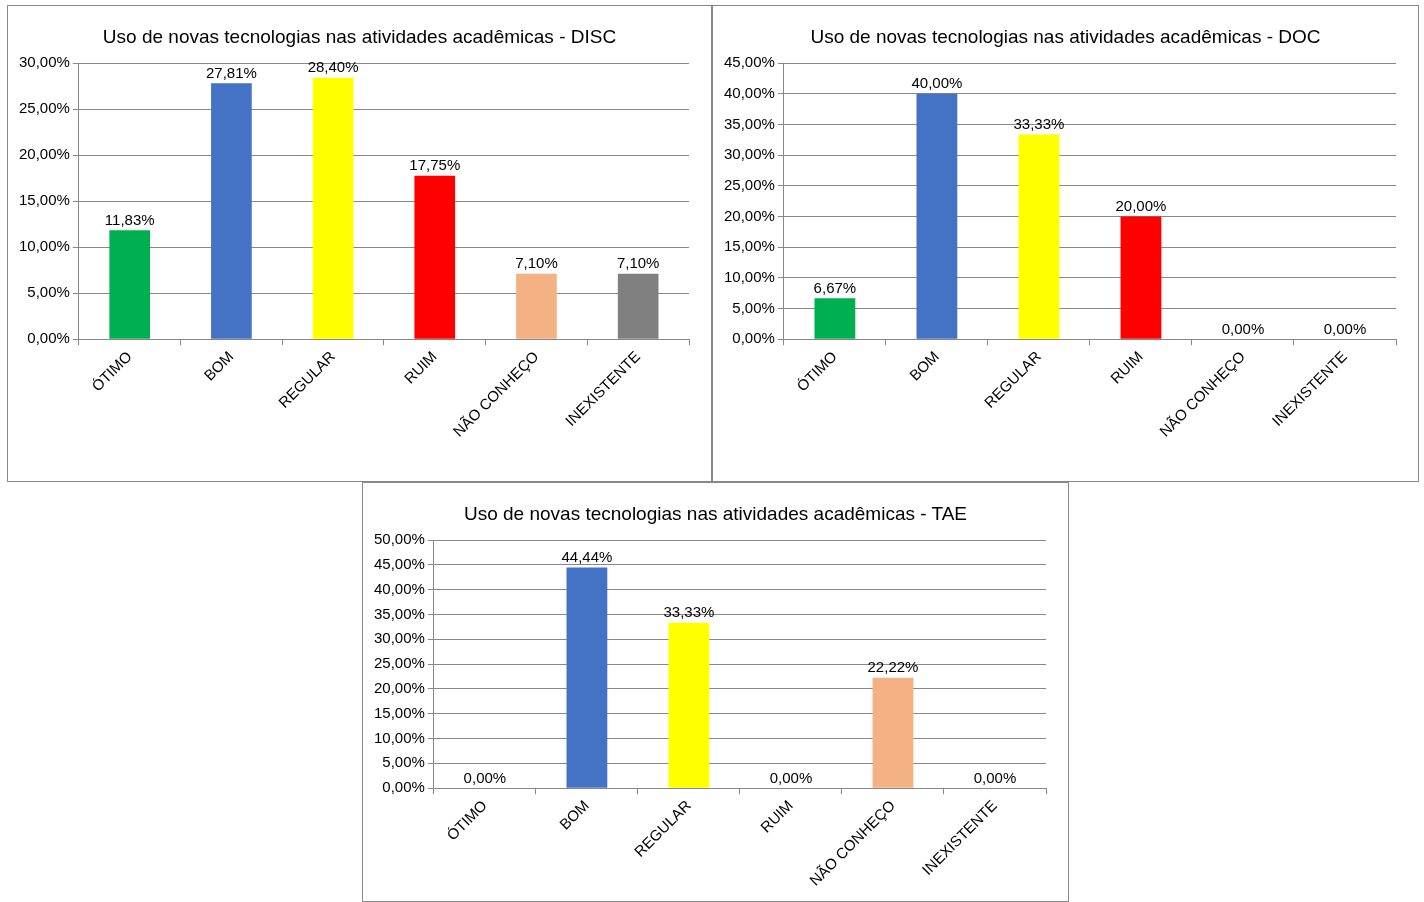 Image resolution: width=1424 pixels, height=902 pixels. What do you see at coordinates (1141, 206) in the screenshot?
I see `data-label: 20,00%` at bounding box center [1141, 206].